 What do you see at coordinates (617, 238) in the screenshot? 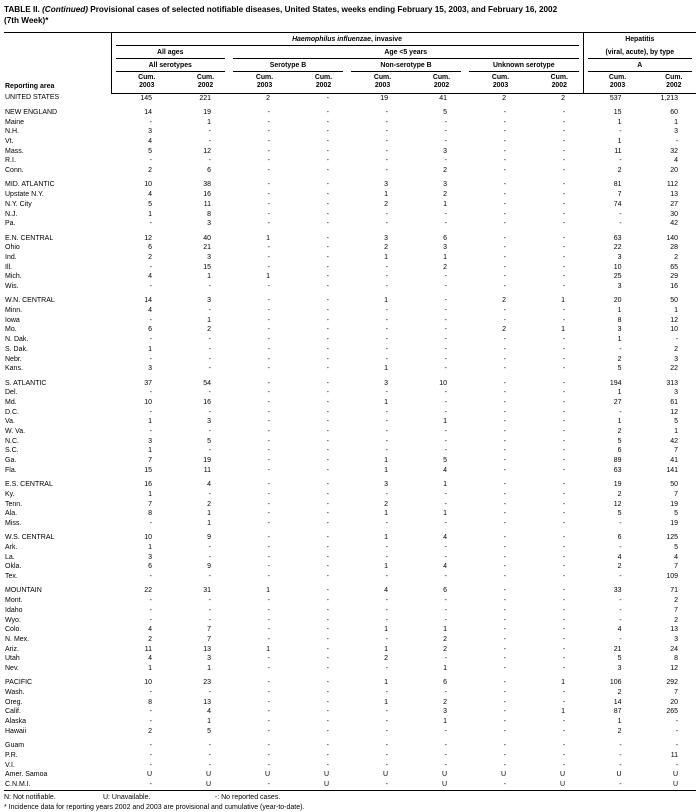
I see `value-cell: 63` at bounding box center [617, 238].